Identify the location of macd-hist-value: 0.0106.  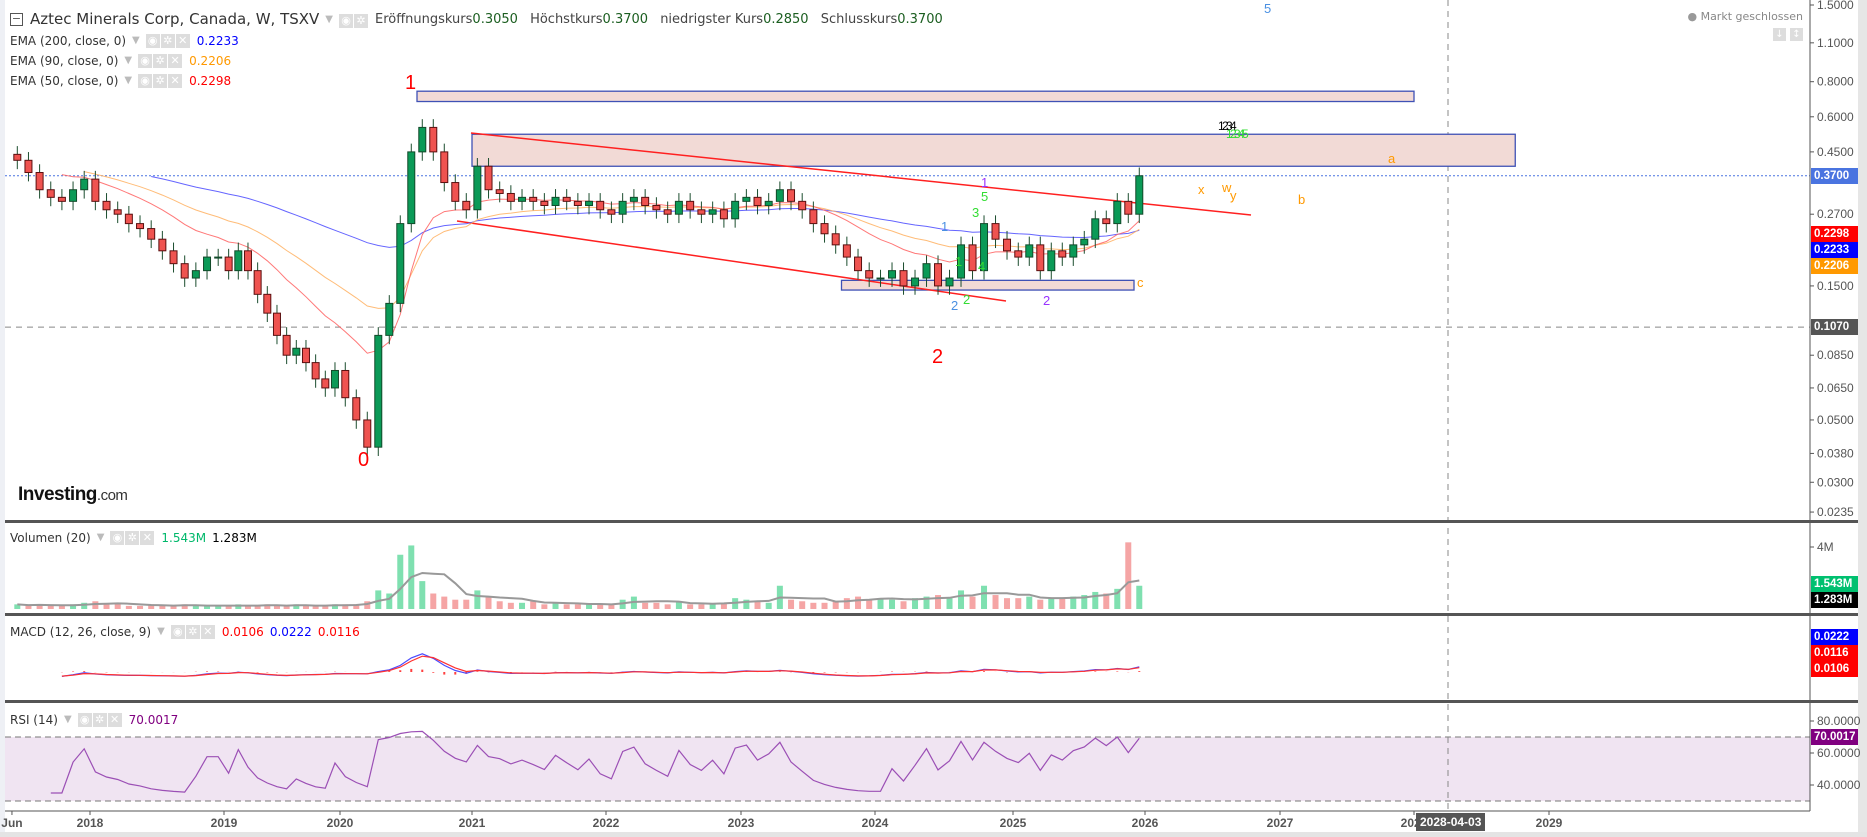
(242, 631).